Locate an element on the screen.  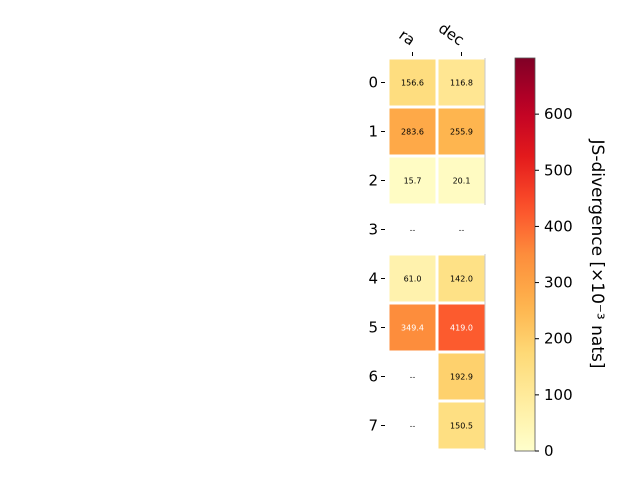
colorbar is located at coordinates (525, 254).